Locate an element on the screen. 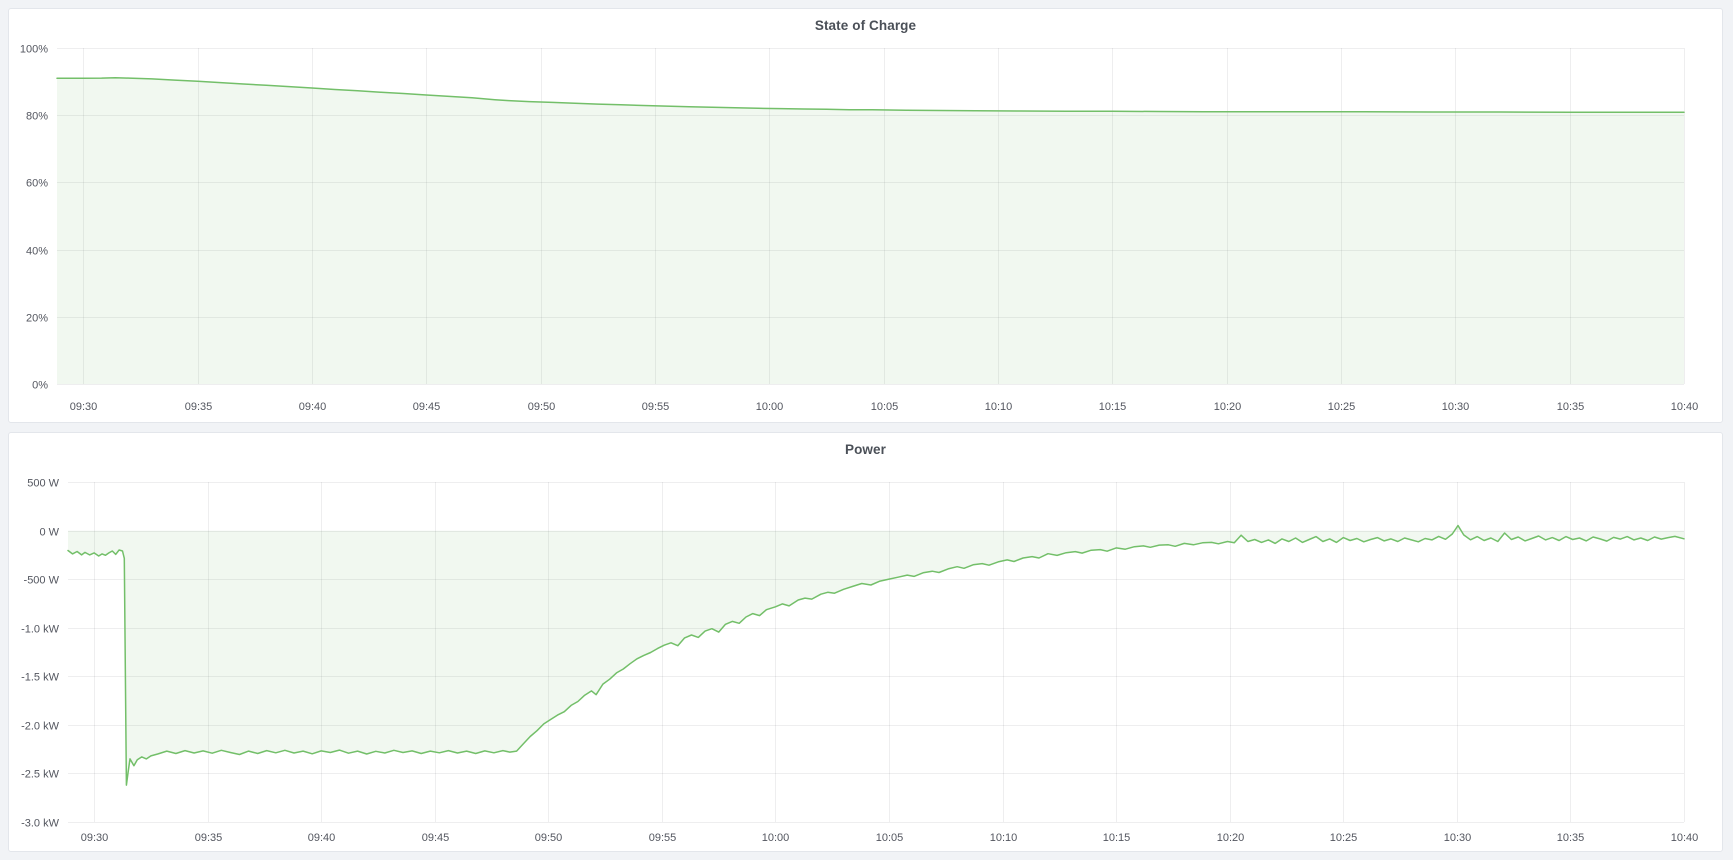  y-axis-tick-label: 100% is located at coordinates (34, 50).